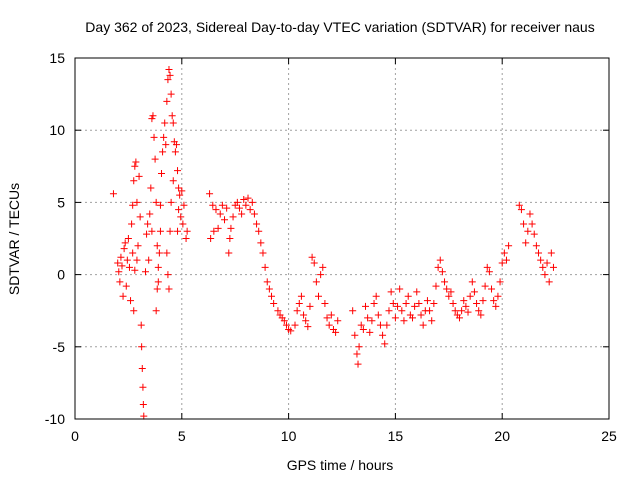  Describe the element at coordinates (396, 436) in the screenshot. I see `x-tick-label: 15` at that location.